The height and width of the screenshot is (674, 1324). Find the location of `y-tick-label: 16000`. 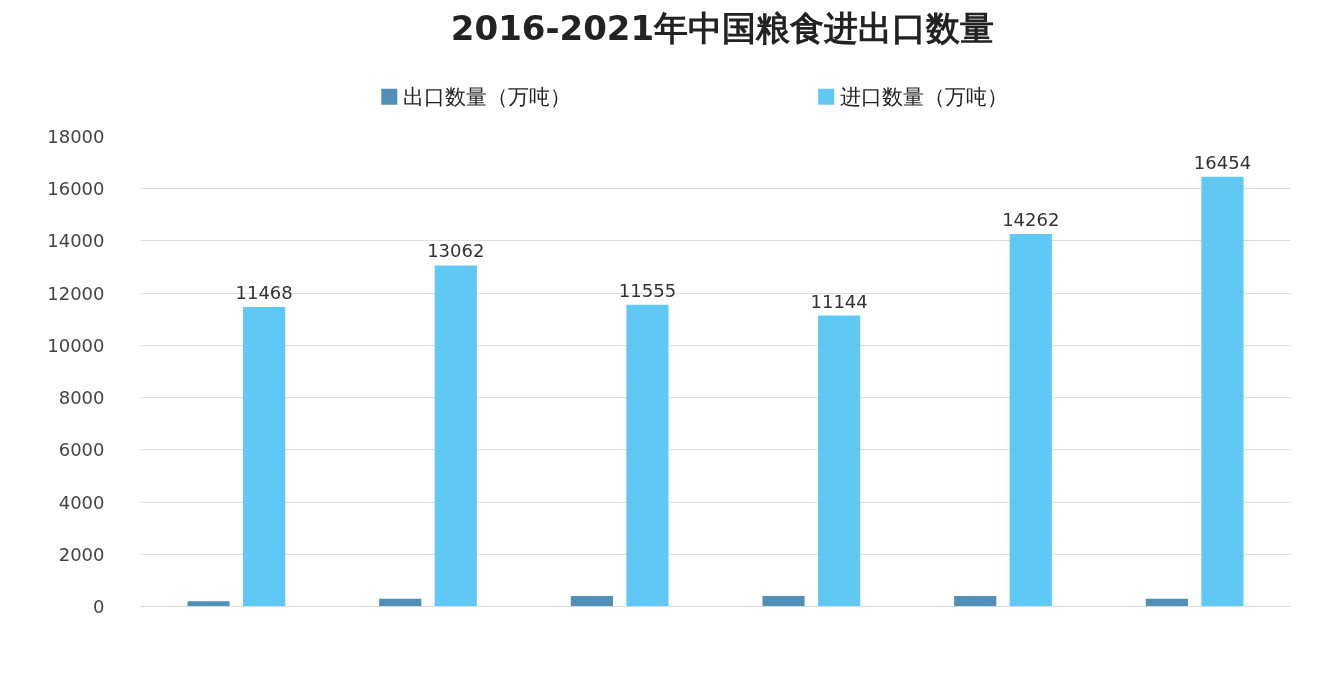

y-tick-label: 16000 is located at coordinates (76, 189).